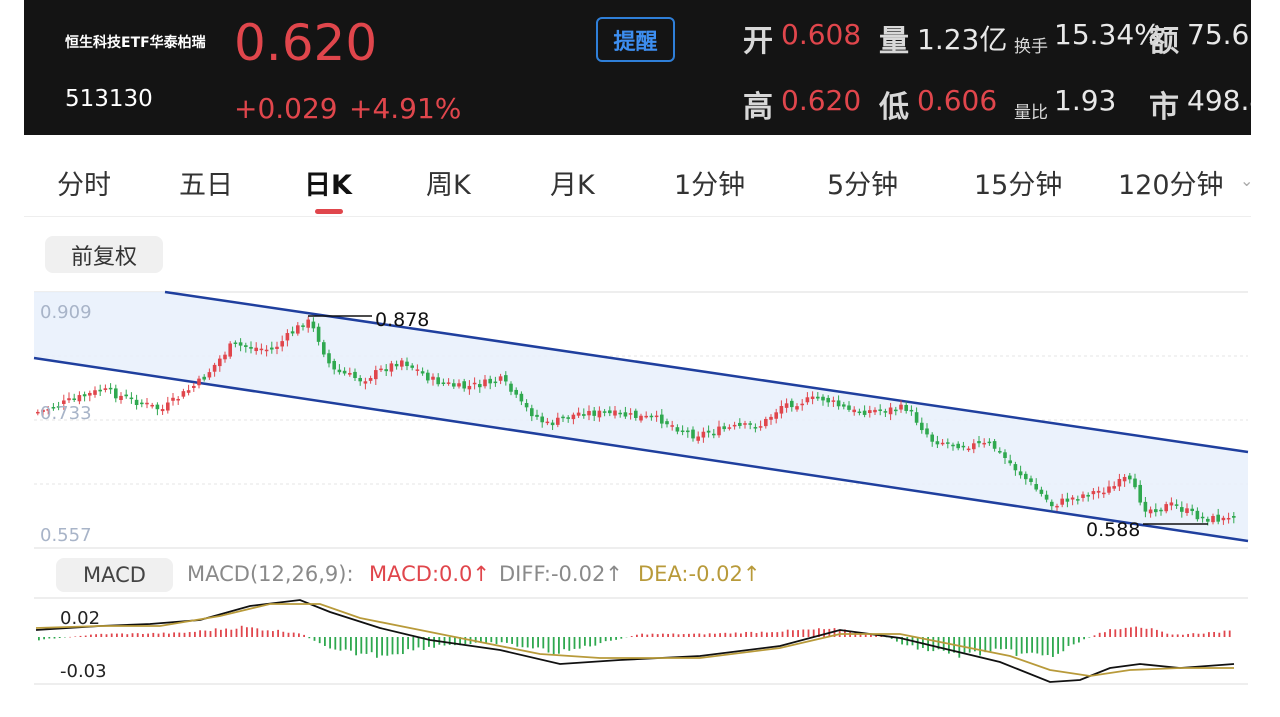 The width and height of the screenshot is (1280, 717). I want to click on open-label: 开, so click(758, 41).